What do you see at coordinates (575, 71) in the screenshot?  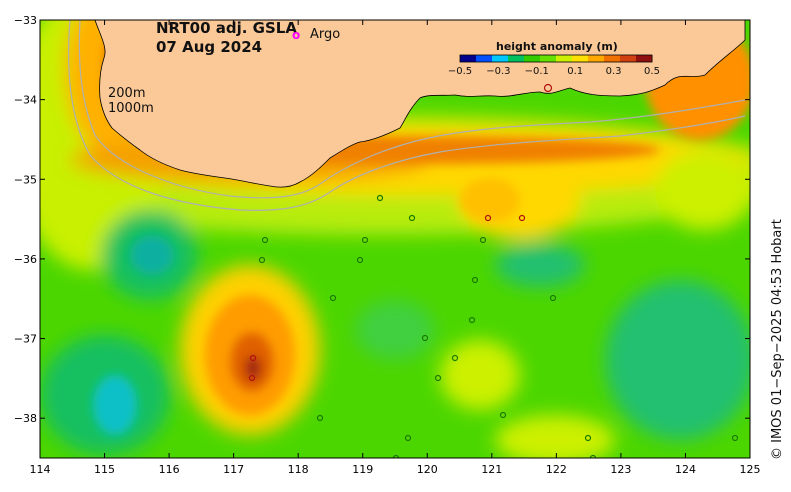 I see `colorbar-tick-label: 0.1` at bounding box center [575, 71].